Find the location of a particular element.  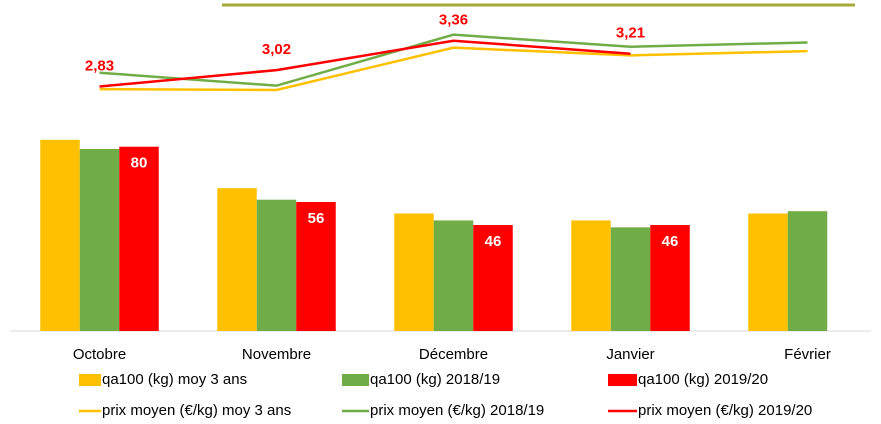

line-label: 3,02 is located at coordinates (276, 49).